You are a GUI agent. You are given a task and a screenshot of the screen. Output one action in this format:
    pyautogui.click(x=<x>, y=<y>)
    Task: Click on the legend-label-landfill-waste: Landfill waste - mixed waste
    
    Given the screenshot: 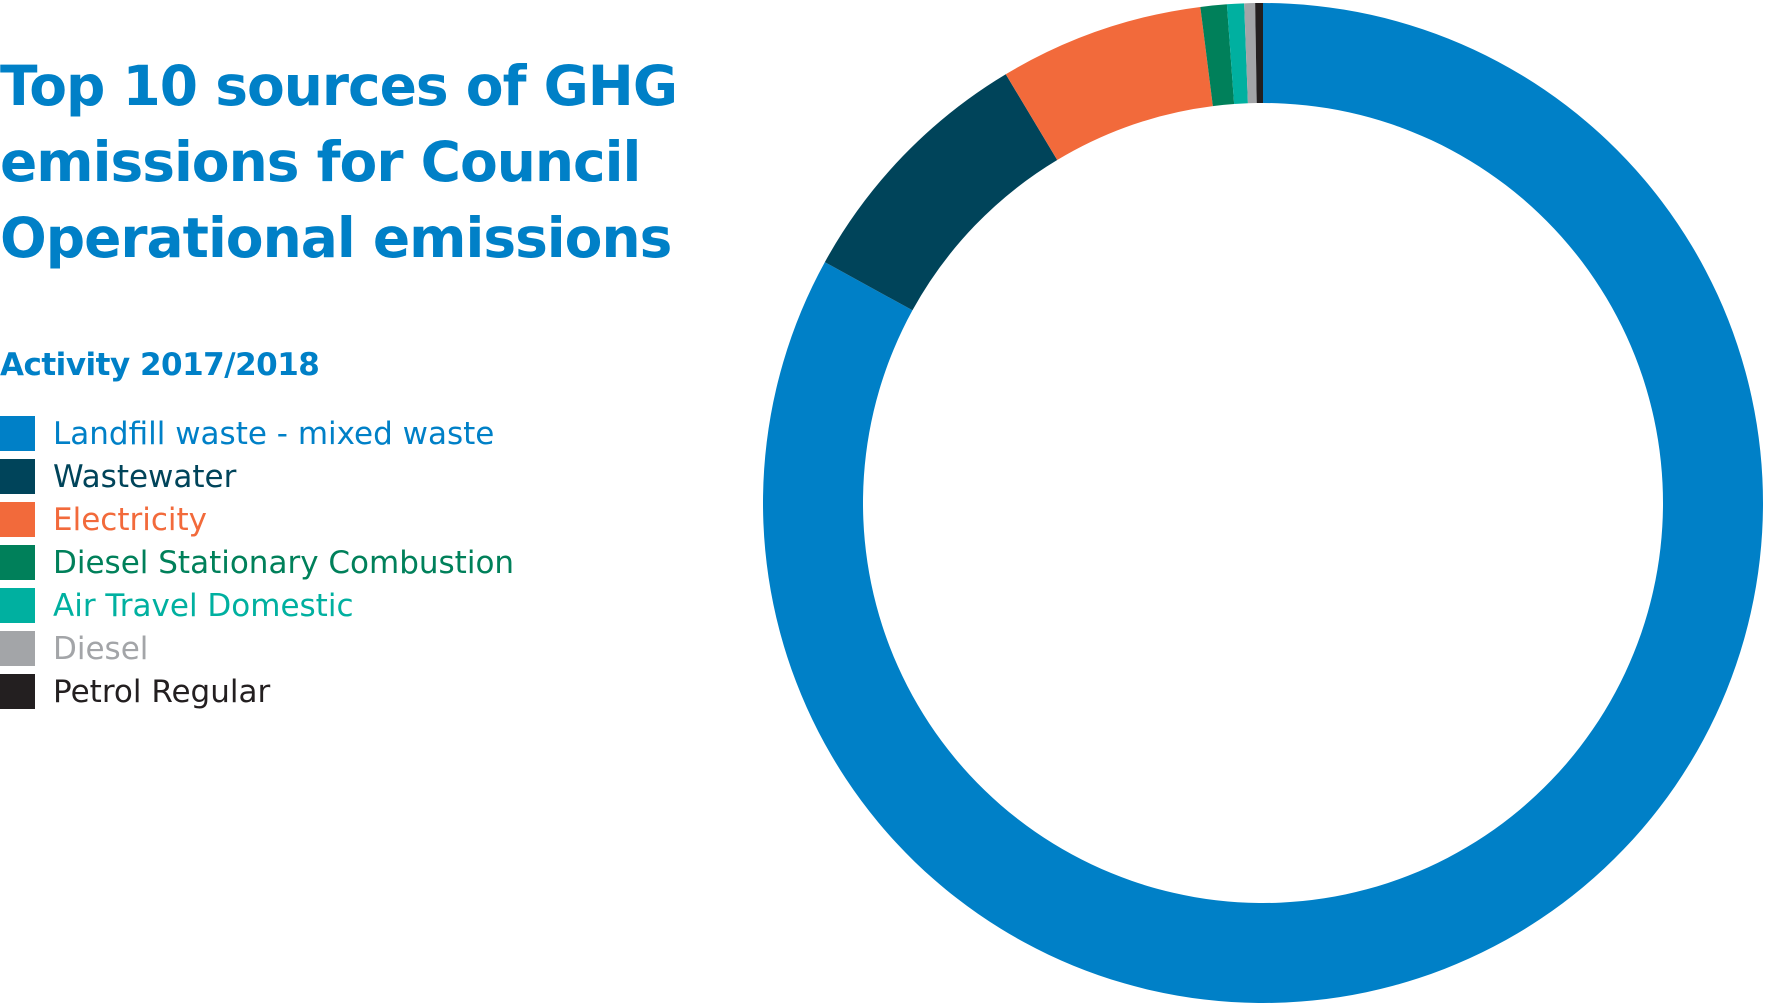 What is the action you would take?
    pyautogui.click(x=274, y=433)
    